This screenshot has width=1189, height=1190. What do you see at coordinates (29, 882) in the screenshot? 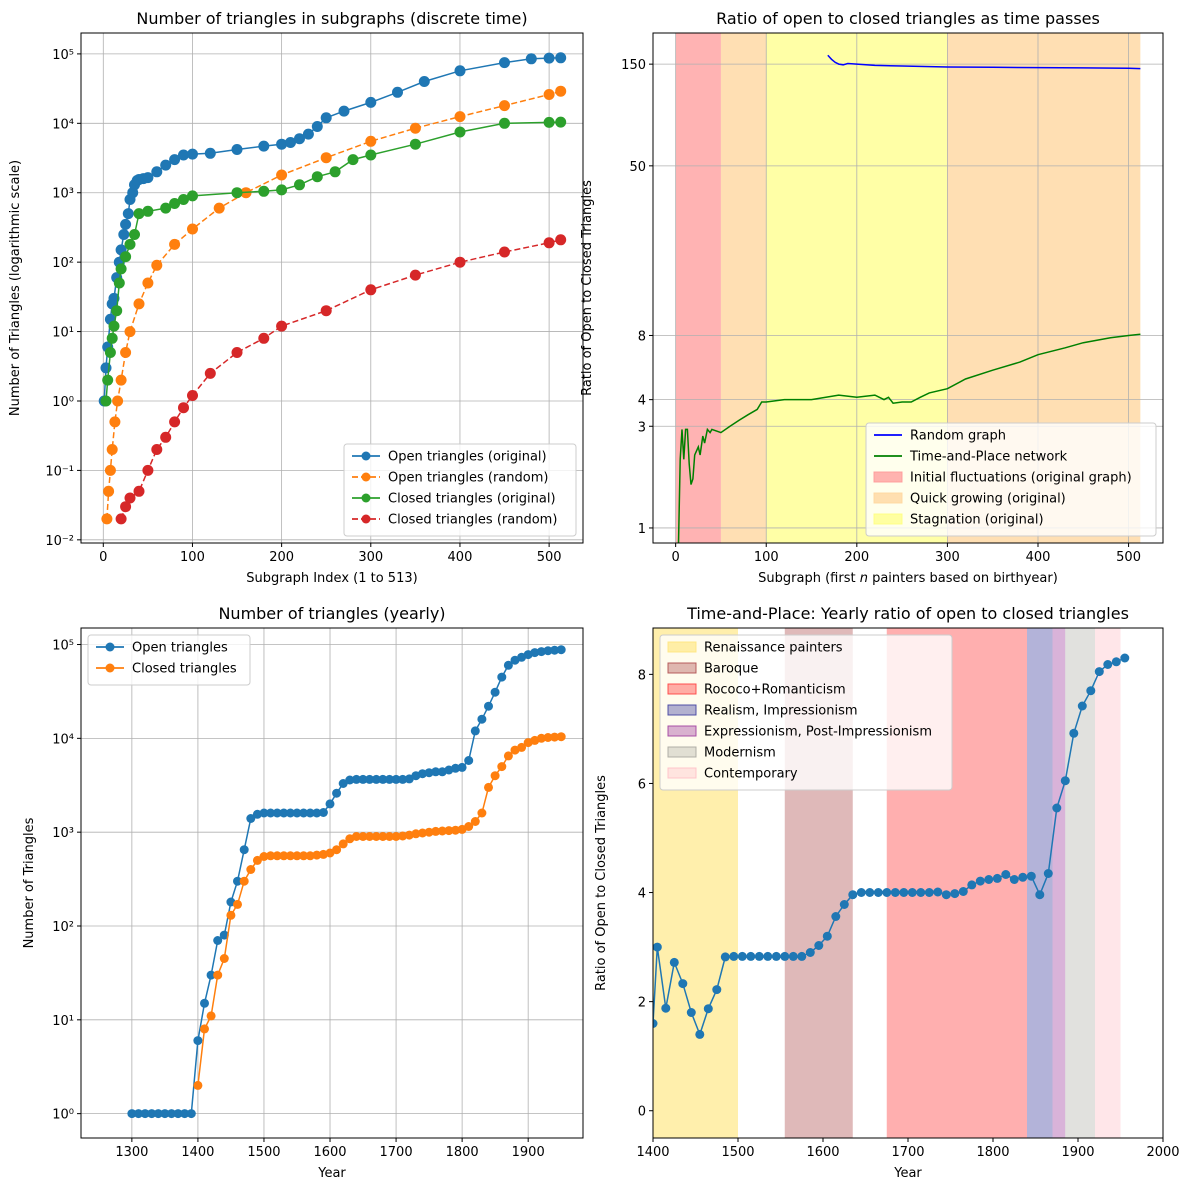
I see `y-axis-label: Number of Triangles` at bounding box center [29, 882].